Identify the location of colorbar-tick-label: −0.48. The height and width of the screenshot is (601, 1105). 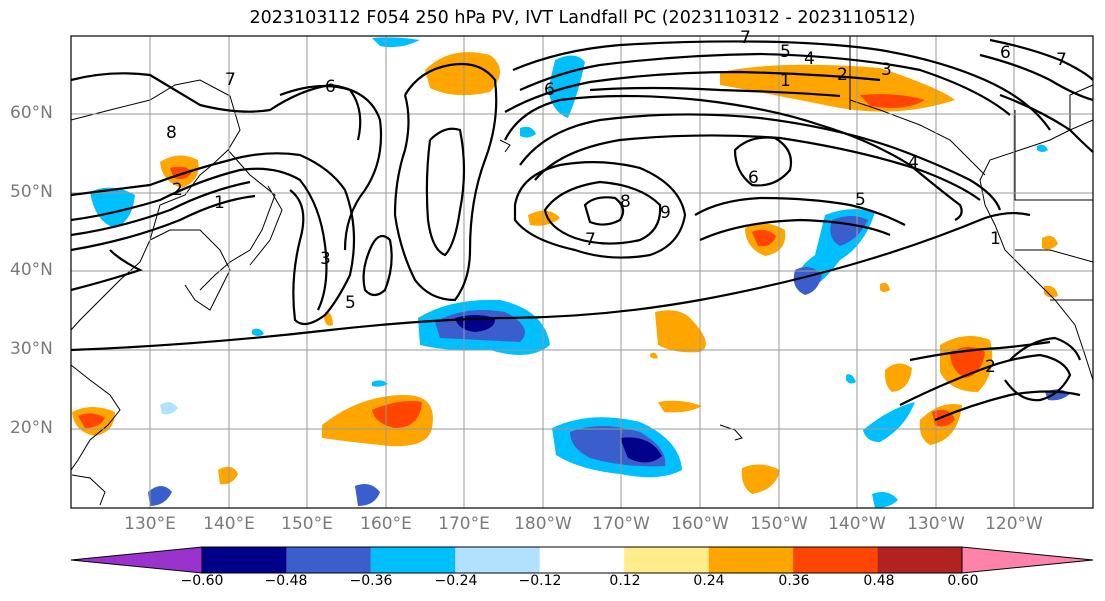
(286, 581).